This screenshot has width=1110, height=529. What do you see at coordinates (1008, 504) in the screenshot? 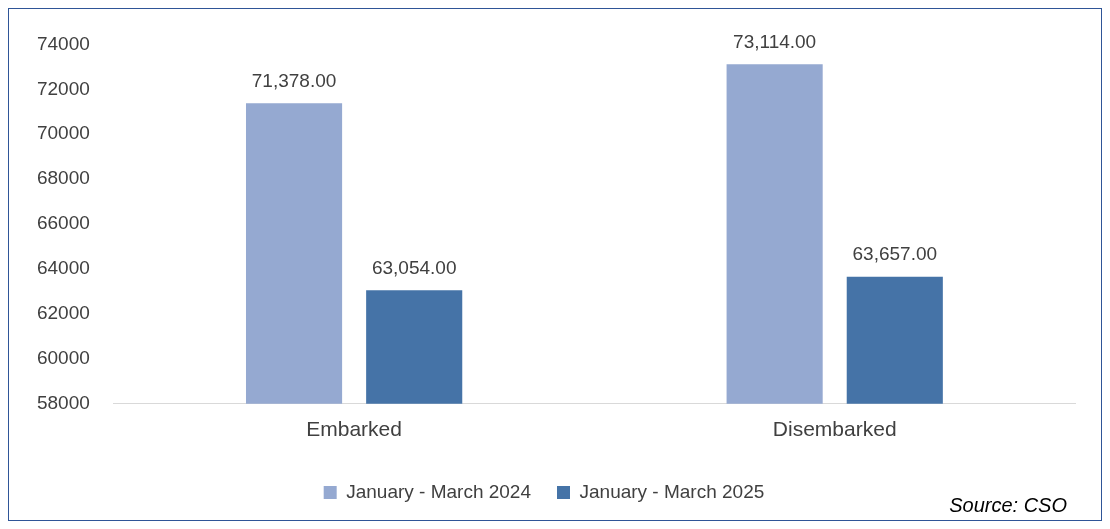
I see `source-note: Source: CSO` at bounding box center [1008, 504].